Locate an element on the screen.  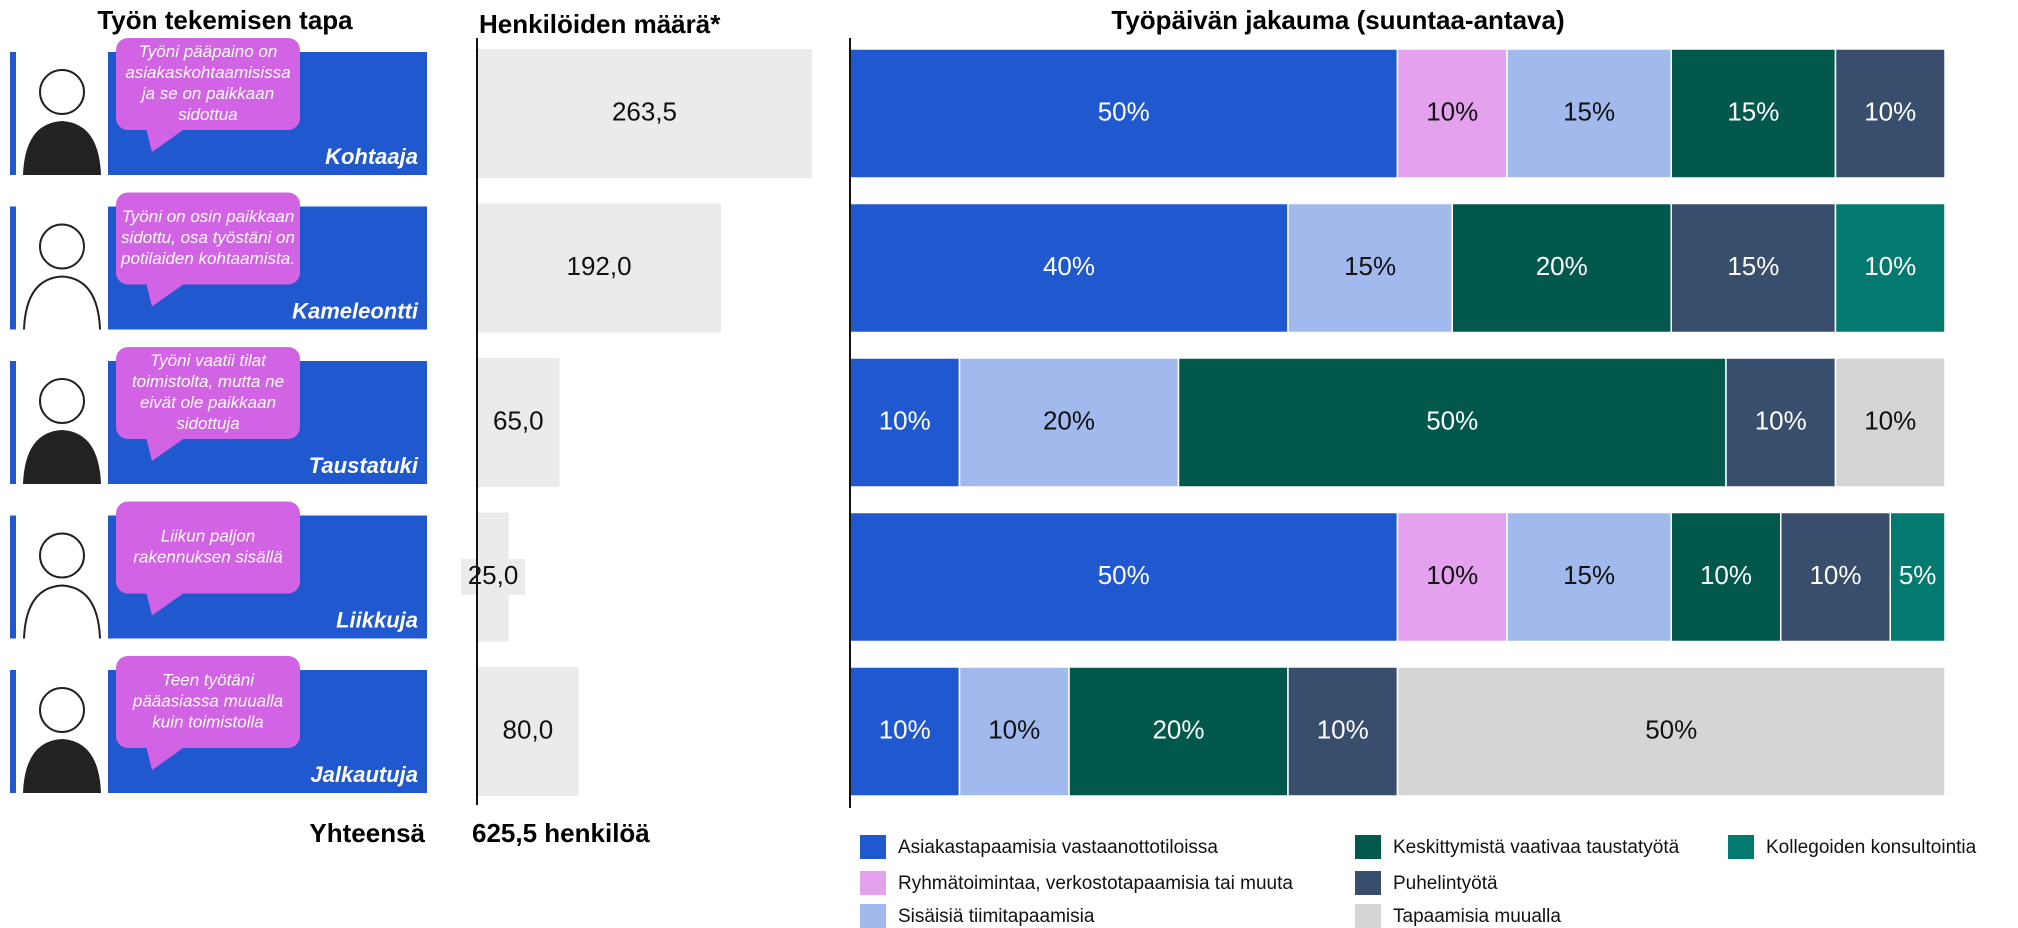
legend-label: Kollegoiden konsultointia is located at coordinates (1871, 847).